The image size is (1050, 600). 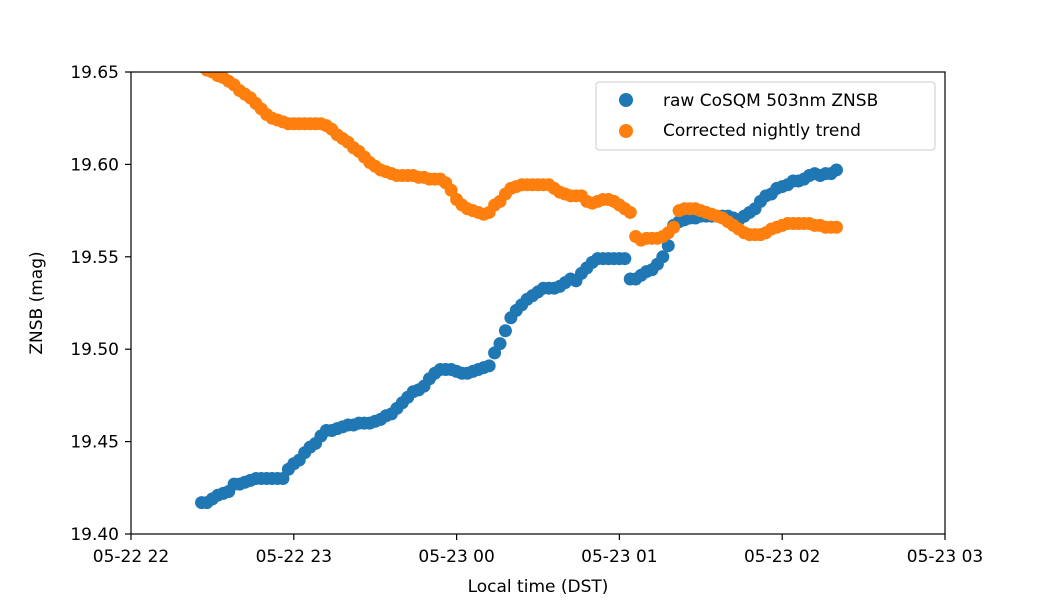 What do you see at coordinates (945, 557) in the screenshot?
I see `x-tick-label: 05-23 03` at bounding box center [945, 557].